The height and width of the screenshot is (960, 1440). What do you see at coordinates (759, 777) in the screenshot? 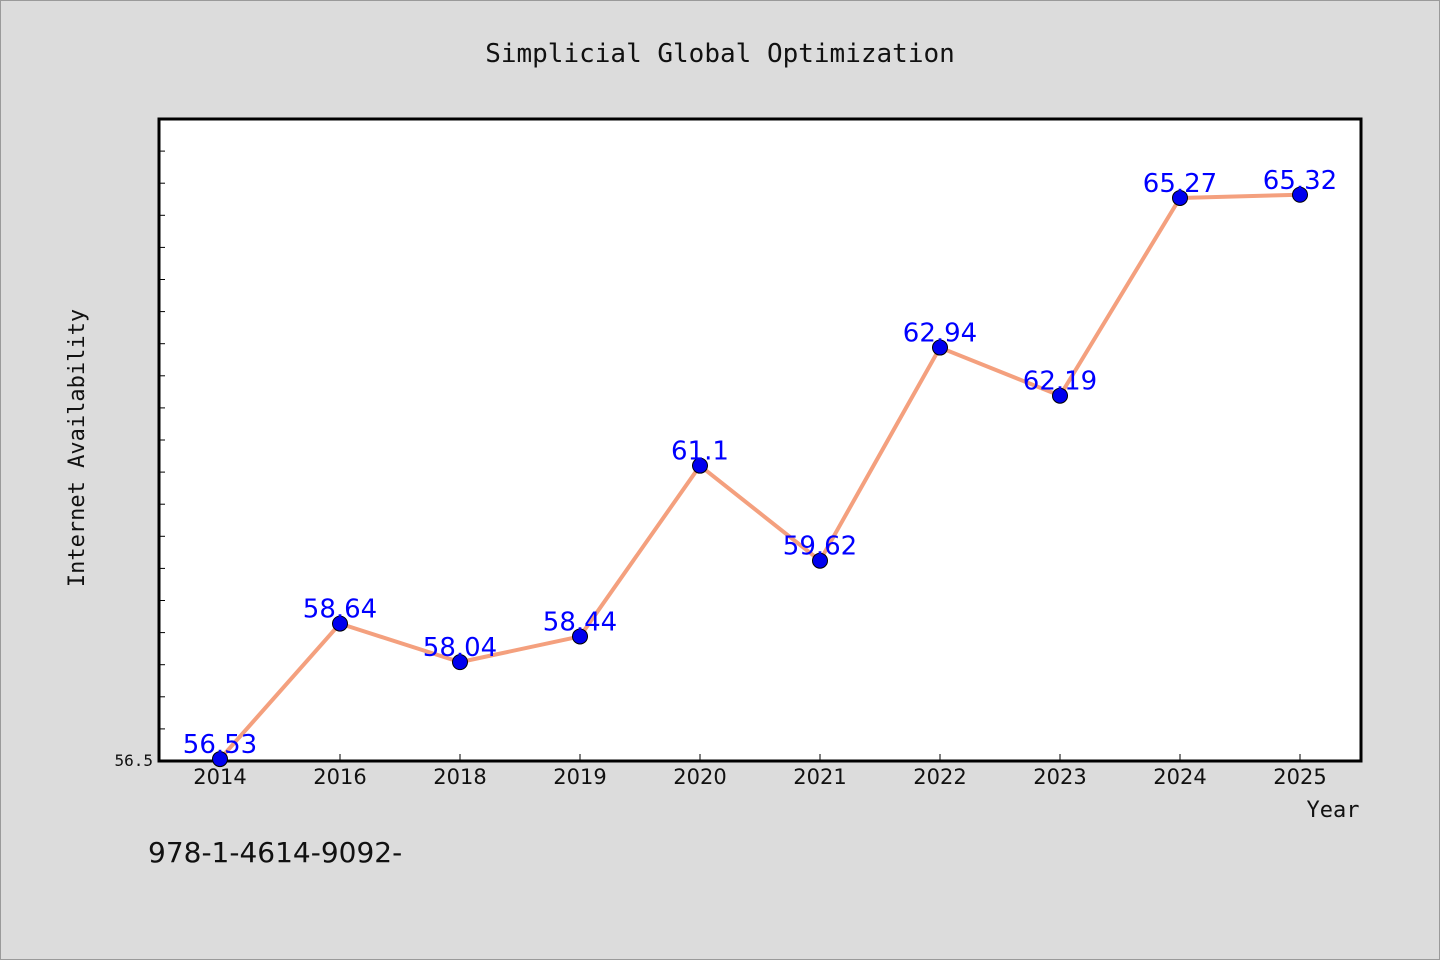
I see `x-axis-tick-labels: 2014 2016 2018 2019 2020 2021 2022 2023 2024 2025` at bounding box center [759, 777].